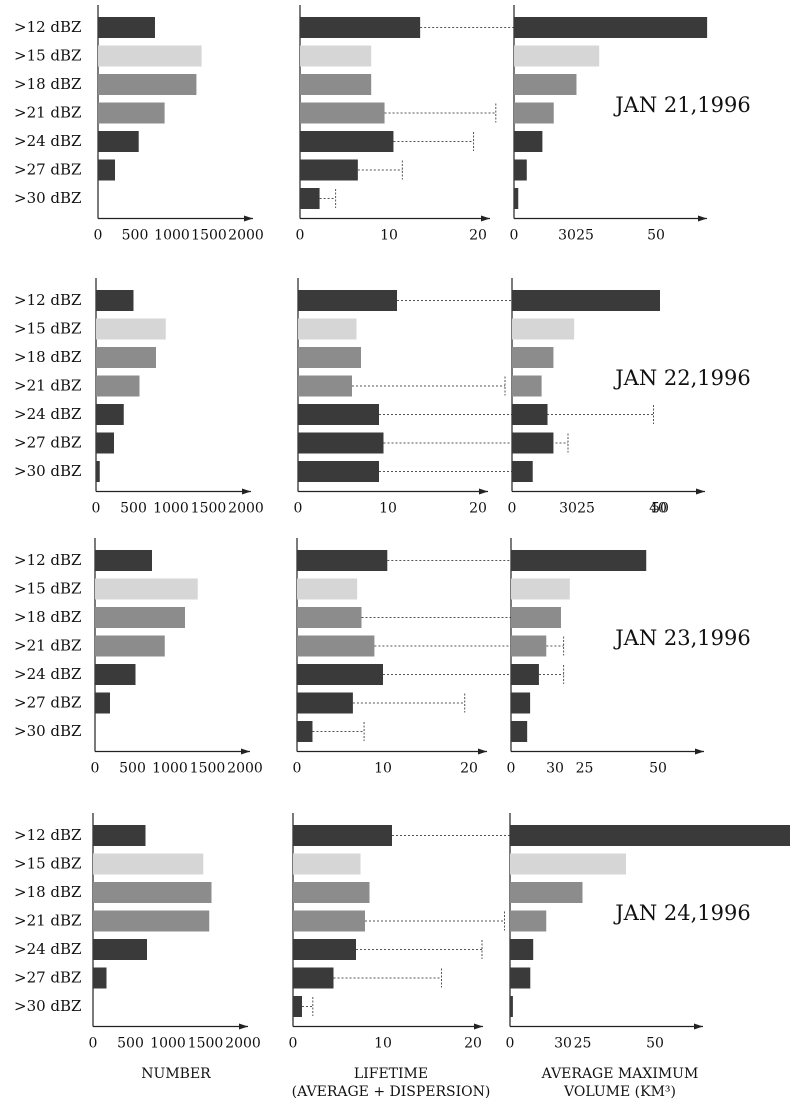  Describe the element at coordinates (681, 105) in the screenshot. I see `panel-date-label: JAN 21,1996` at that location.